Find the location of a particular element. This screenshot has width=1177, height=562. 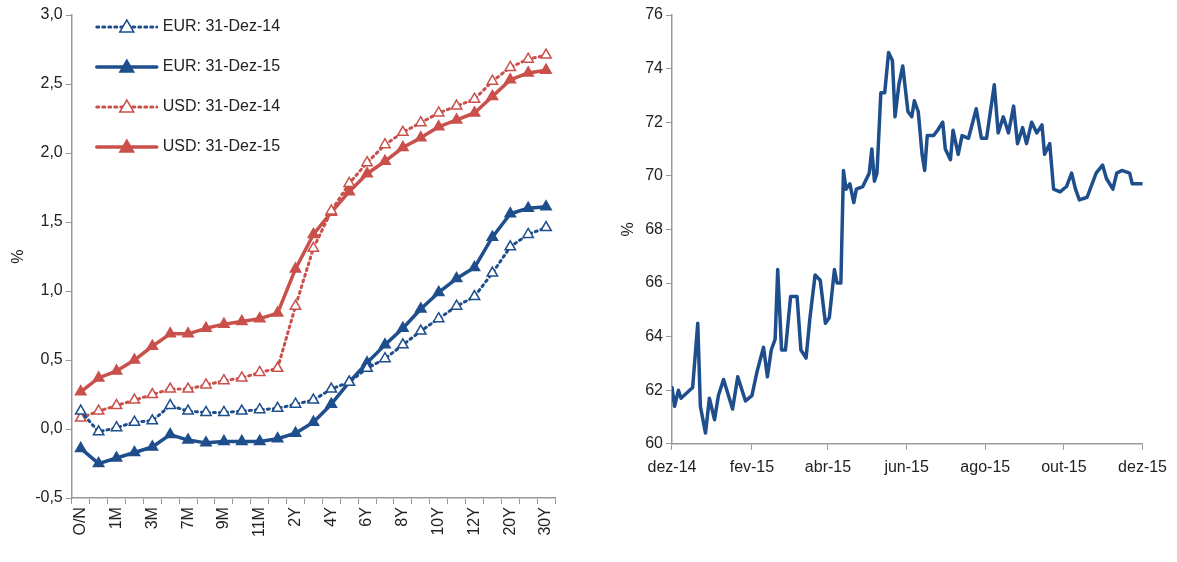

legend-label: EUR: 31-Dez-15 is located at coordinates (221, 66).